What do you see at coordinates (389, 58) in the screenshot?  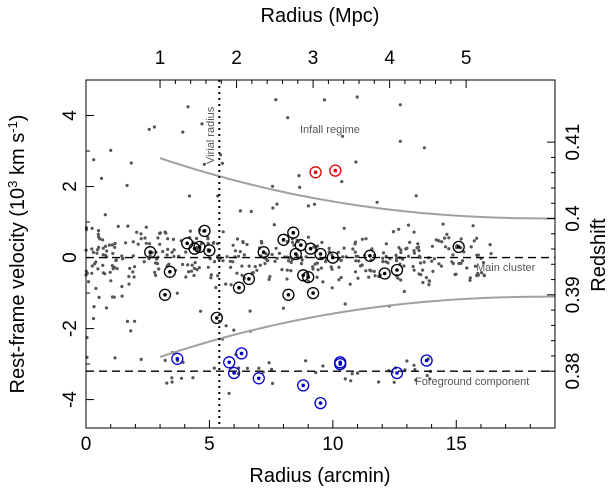 I see `top-tick-label: 4` at bounding box center [389, 58].